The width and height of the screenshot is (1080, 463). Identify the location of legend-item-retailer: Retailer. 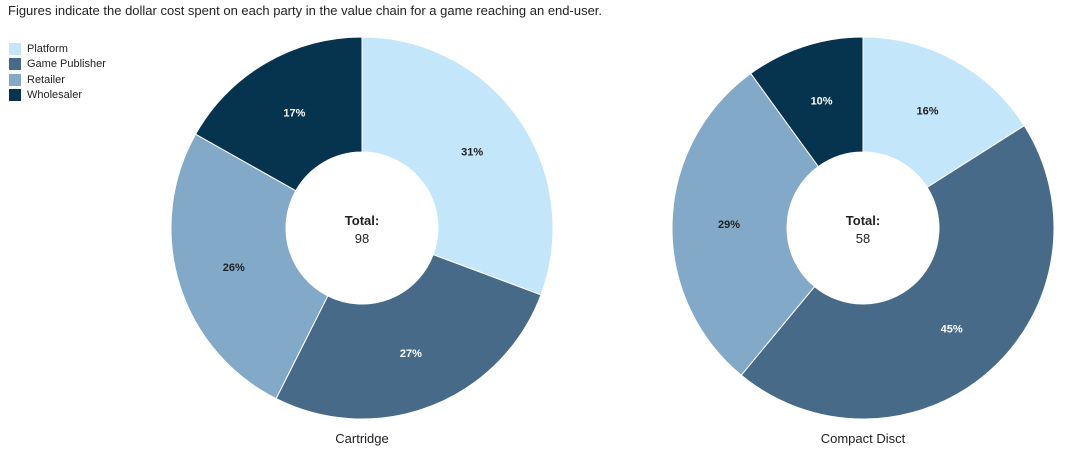
(57, 80).